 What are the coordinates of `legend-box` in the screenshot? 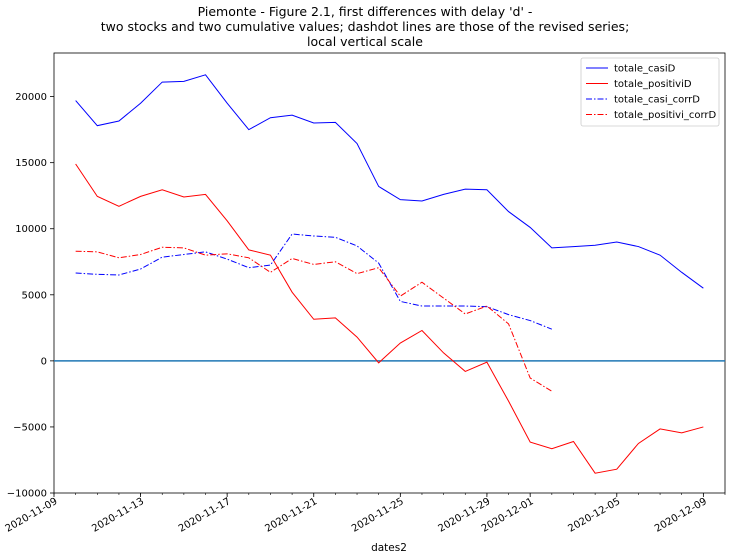 It's located at (650, 92).